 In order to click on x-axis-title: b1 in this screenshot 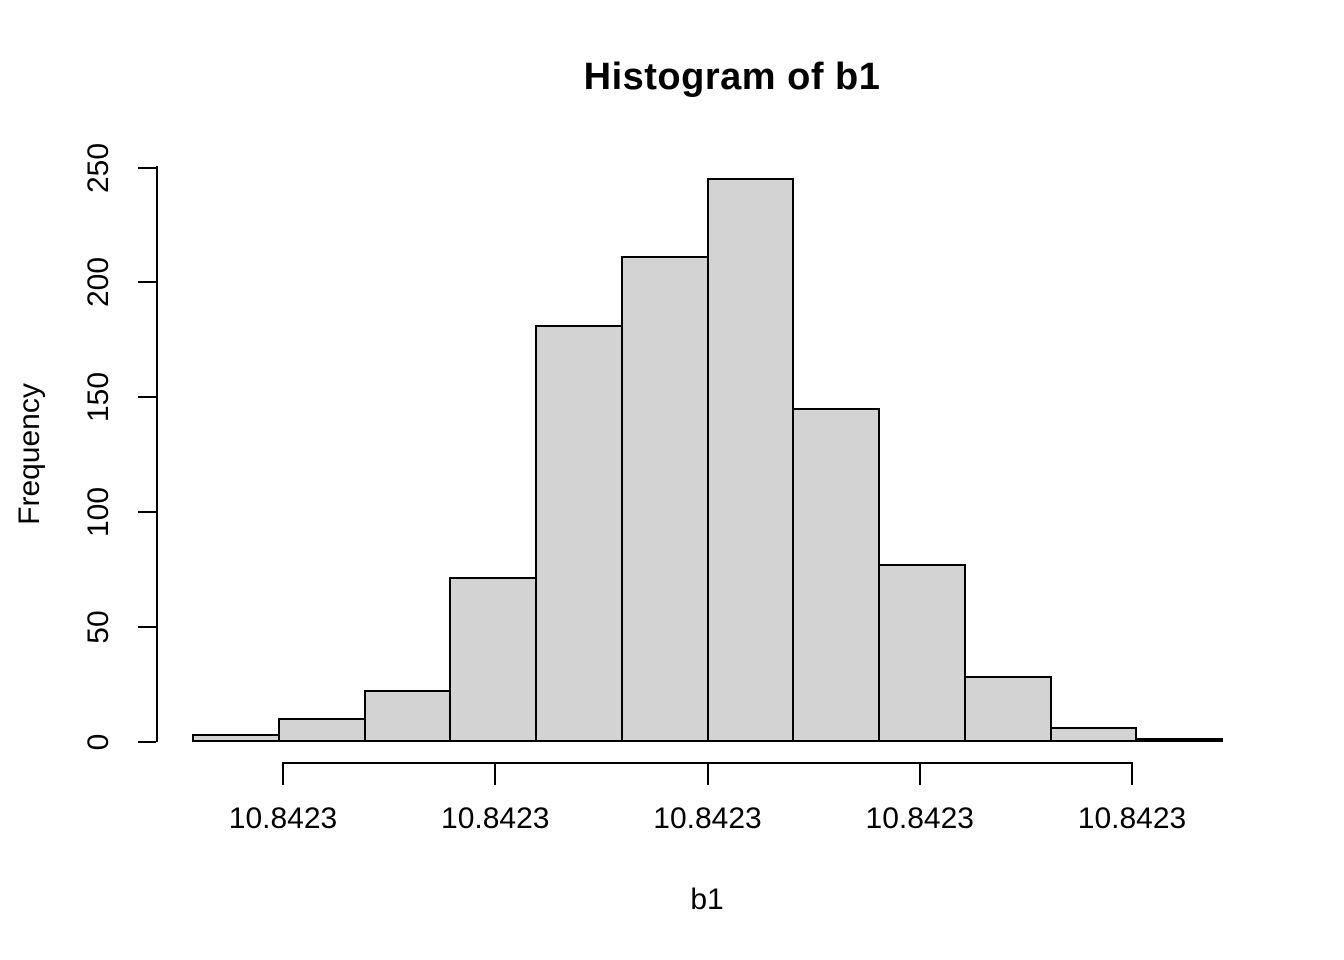, I will do `click(707, 899)`.